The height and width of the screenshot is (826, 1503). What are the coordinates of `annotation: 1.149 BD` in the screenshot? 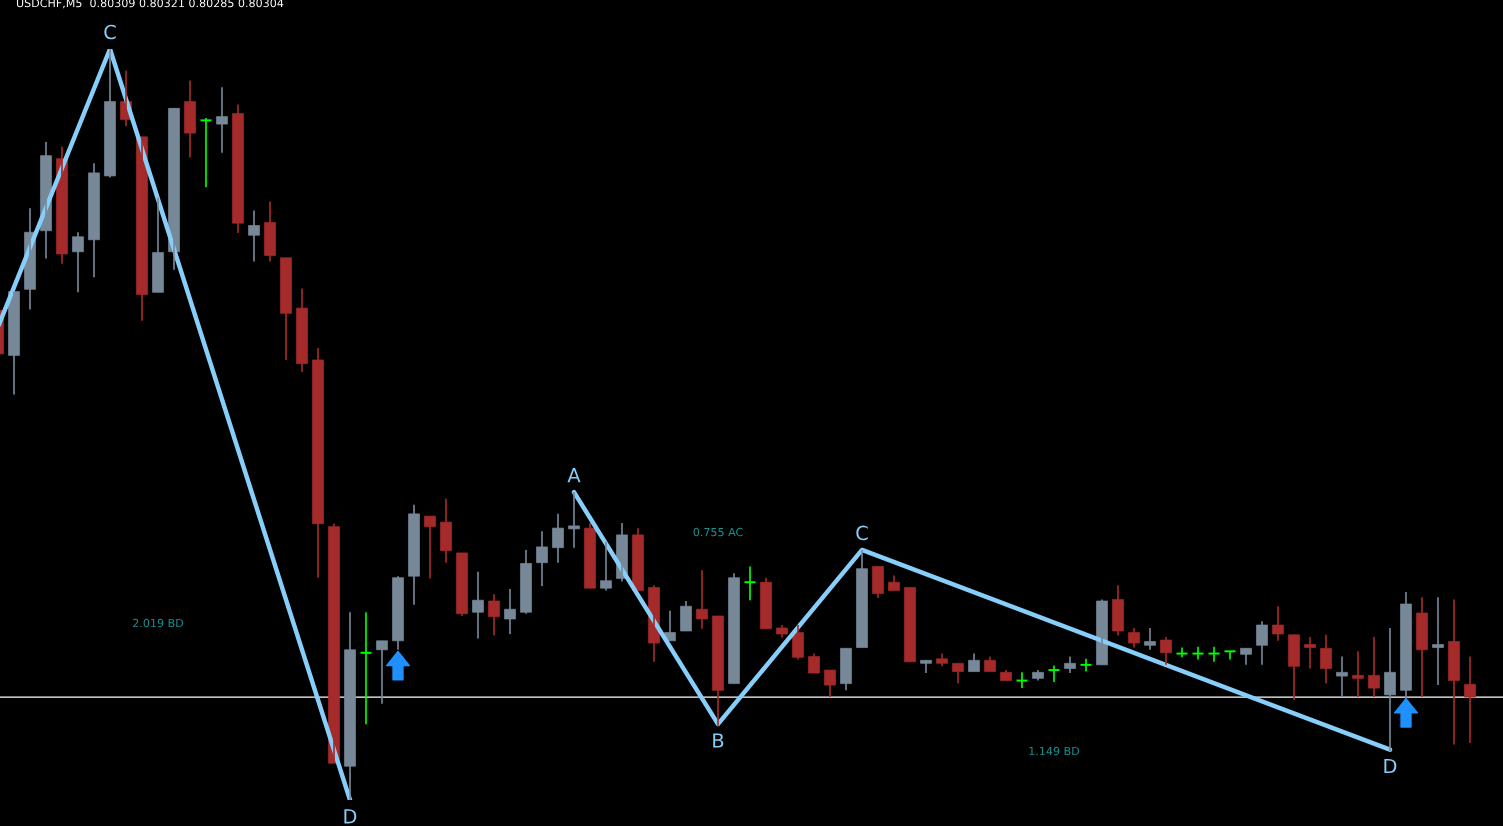 It's located at (1054, 751).